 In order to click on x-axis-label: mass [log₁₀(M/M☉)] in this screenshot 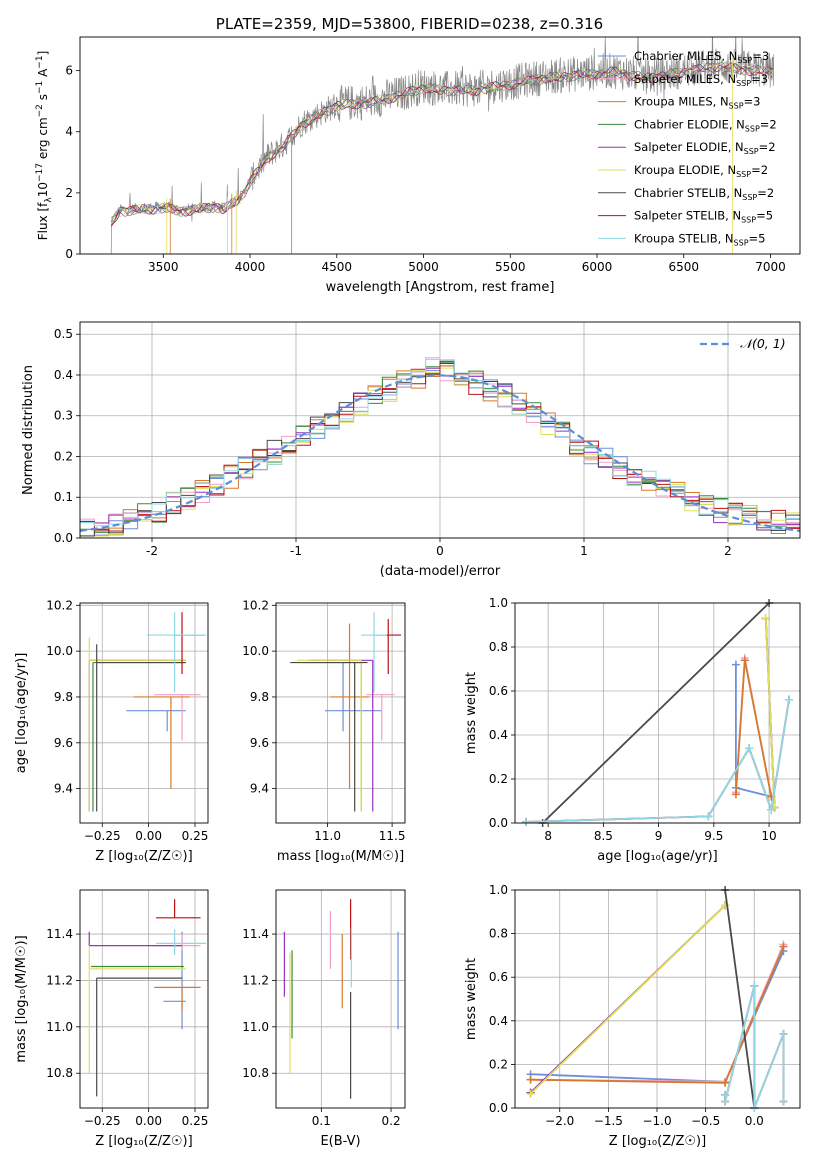, I will do `click(340, 856)`.